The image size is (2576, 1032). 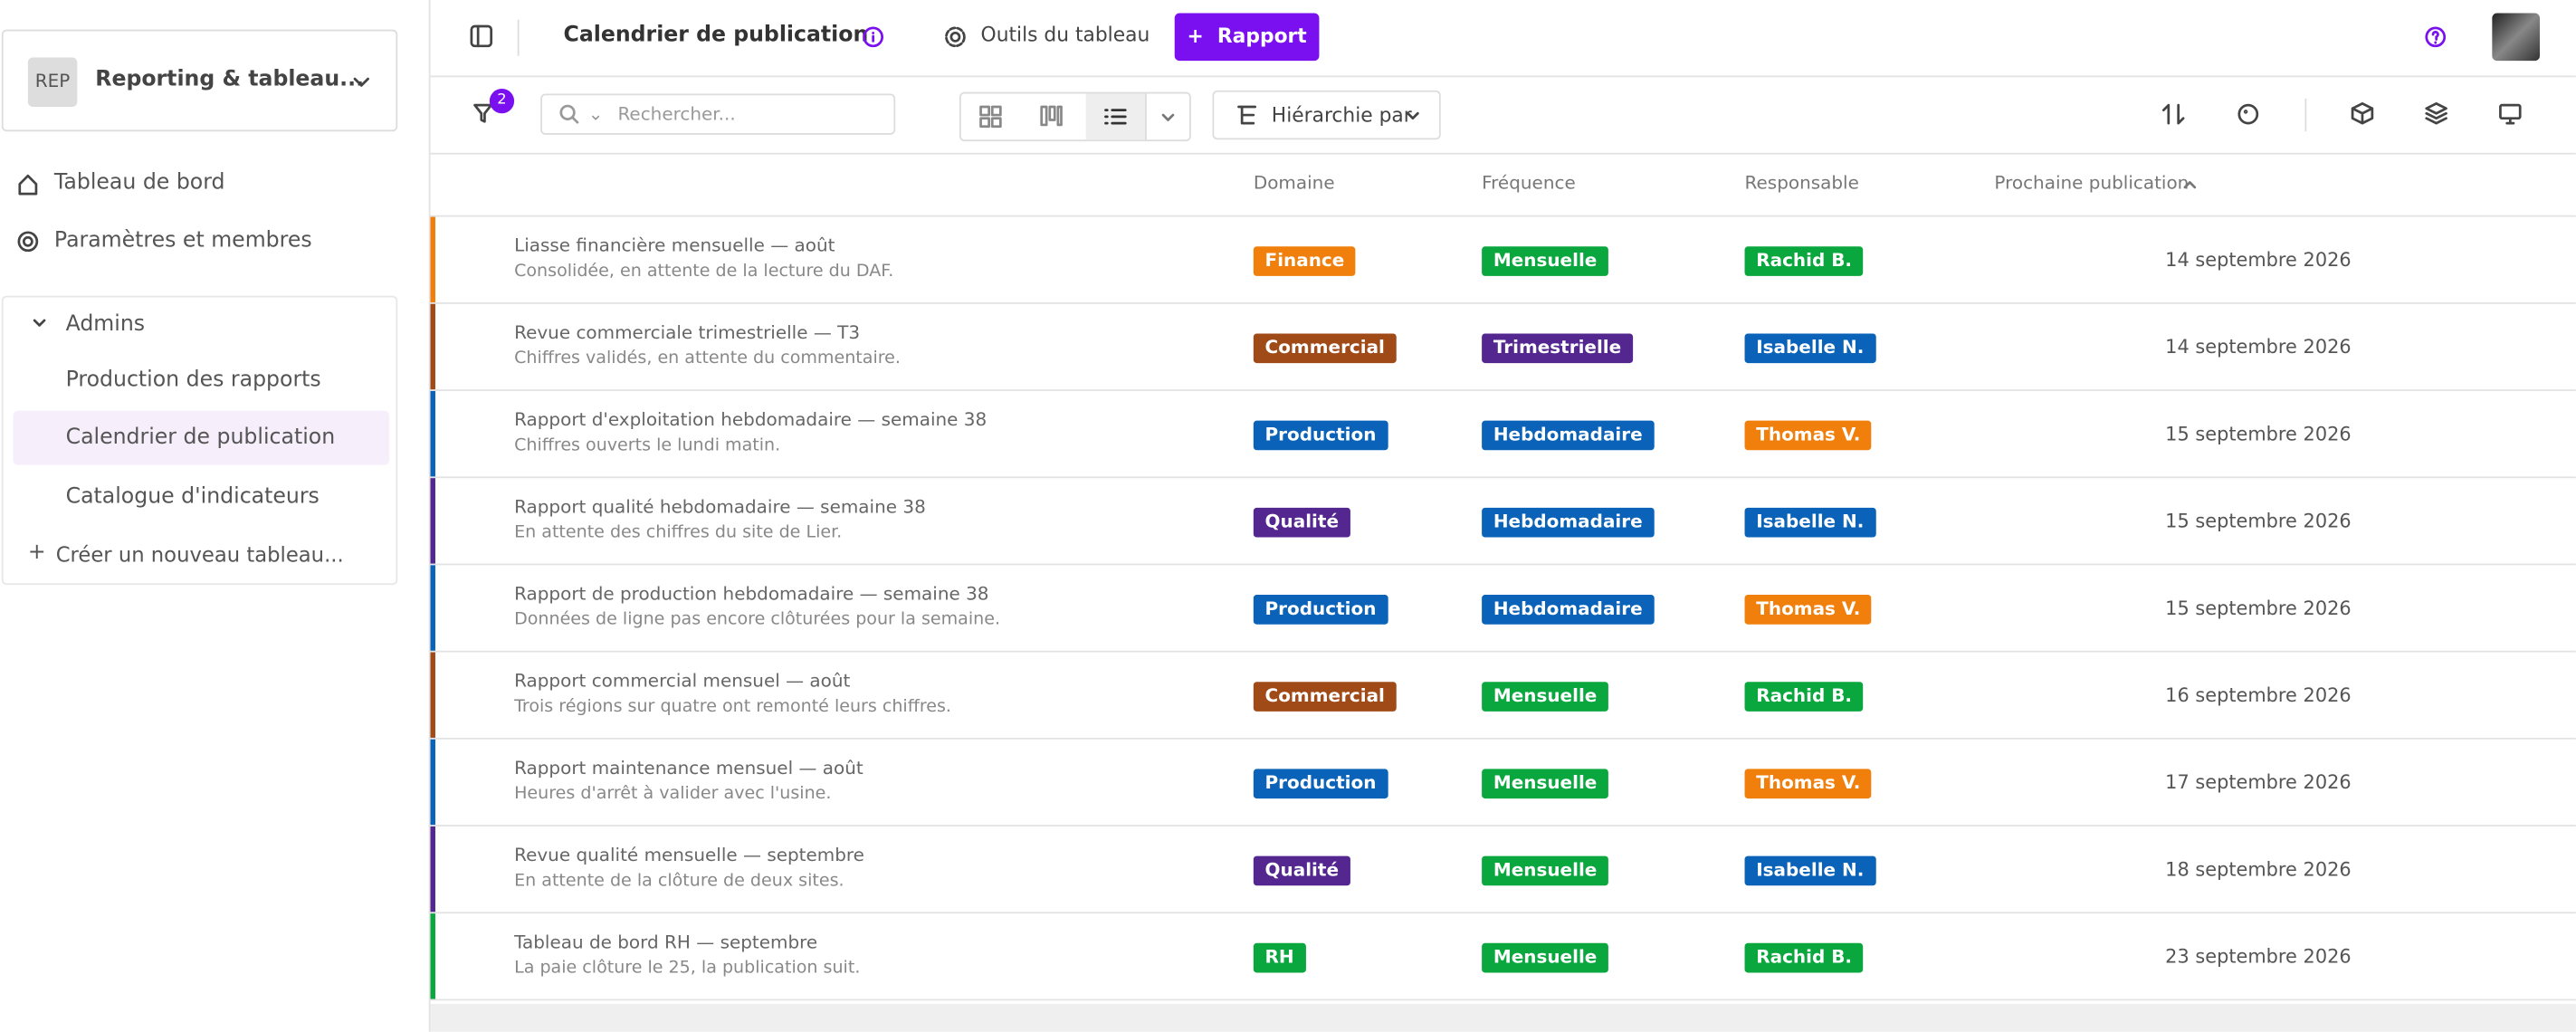 What do you see at coordinates (1804, 261) in the screenshot?
I see `owner-tag: Rachid B.` at bounding box center [1804, 261].